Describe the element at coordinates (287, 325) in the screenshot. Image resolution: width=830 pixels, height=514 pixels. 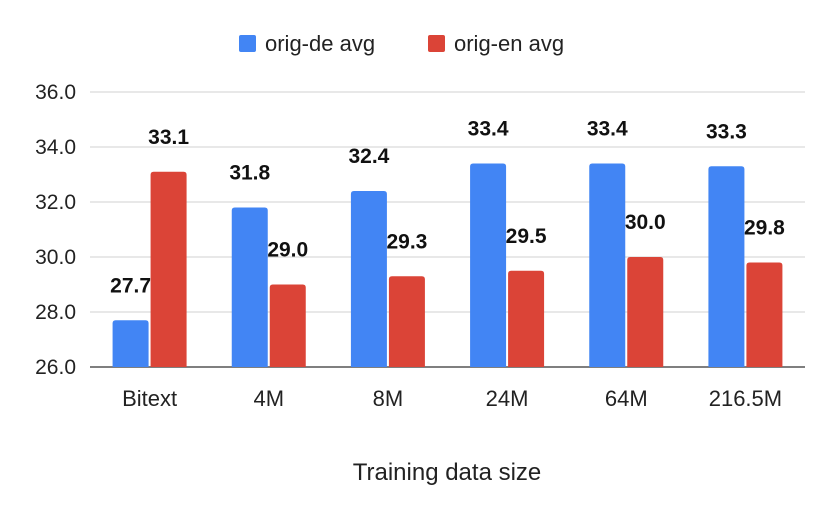
I see `bar-orig-en-4M` at that location.